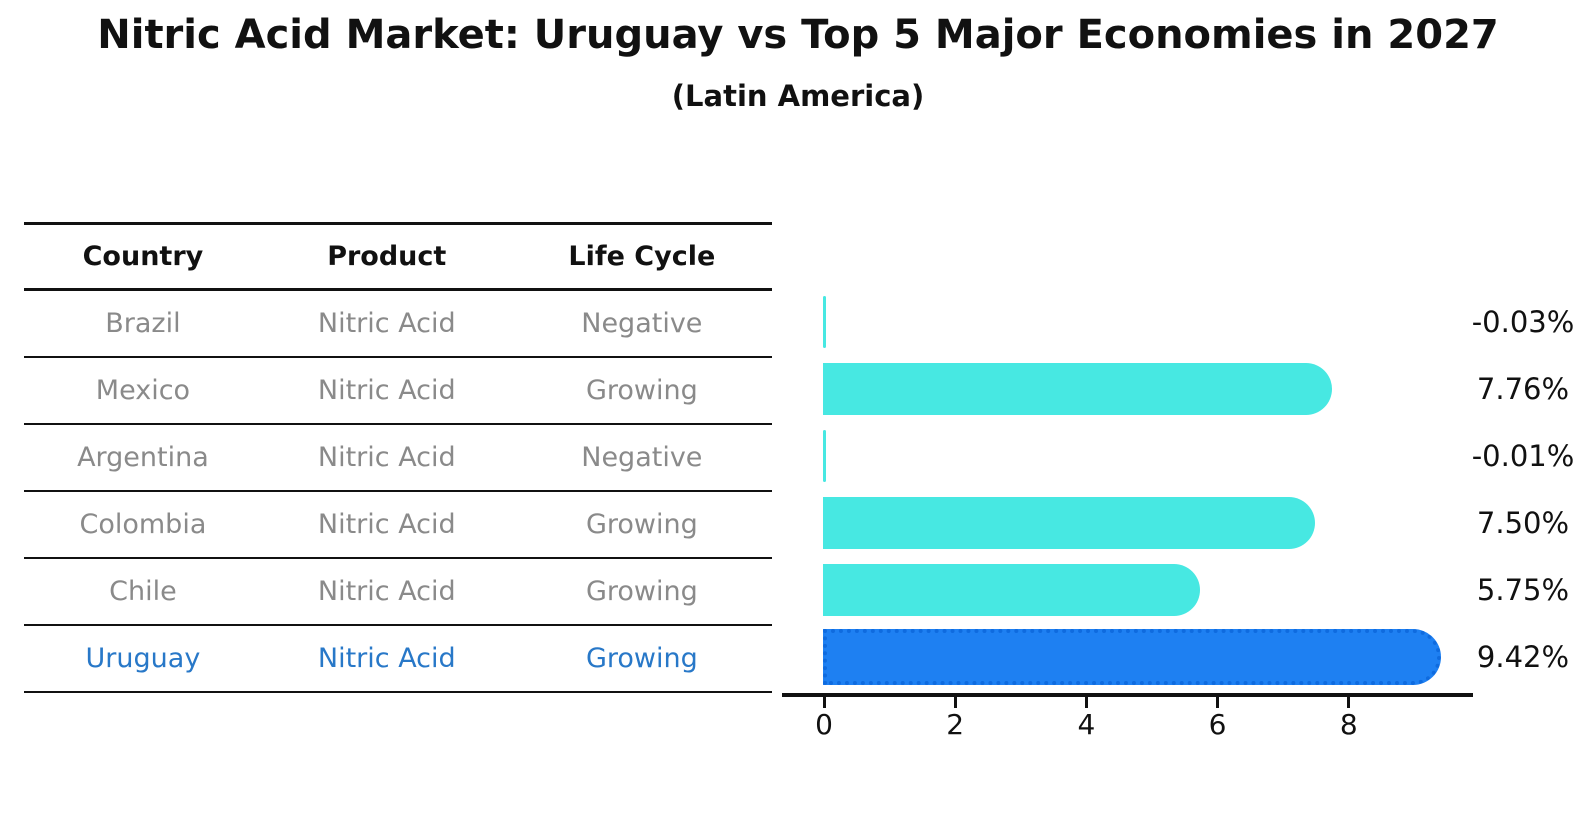  What do you see at coordinates (1523, 388) in the screenshot?
I see `bar-value-label: 7.76%` at bounding box center [1523, 388].